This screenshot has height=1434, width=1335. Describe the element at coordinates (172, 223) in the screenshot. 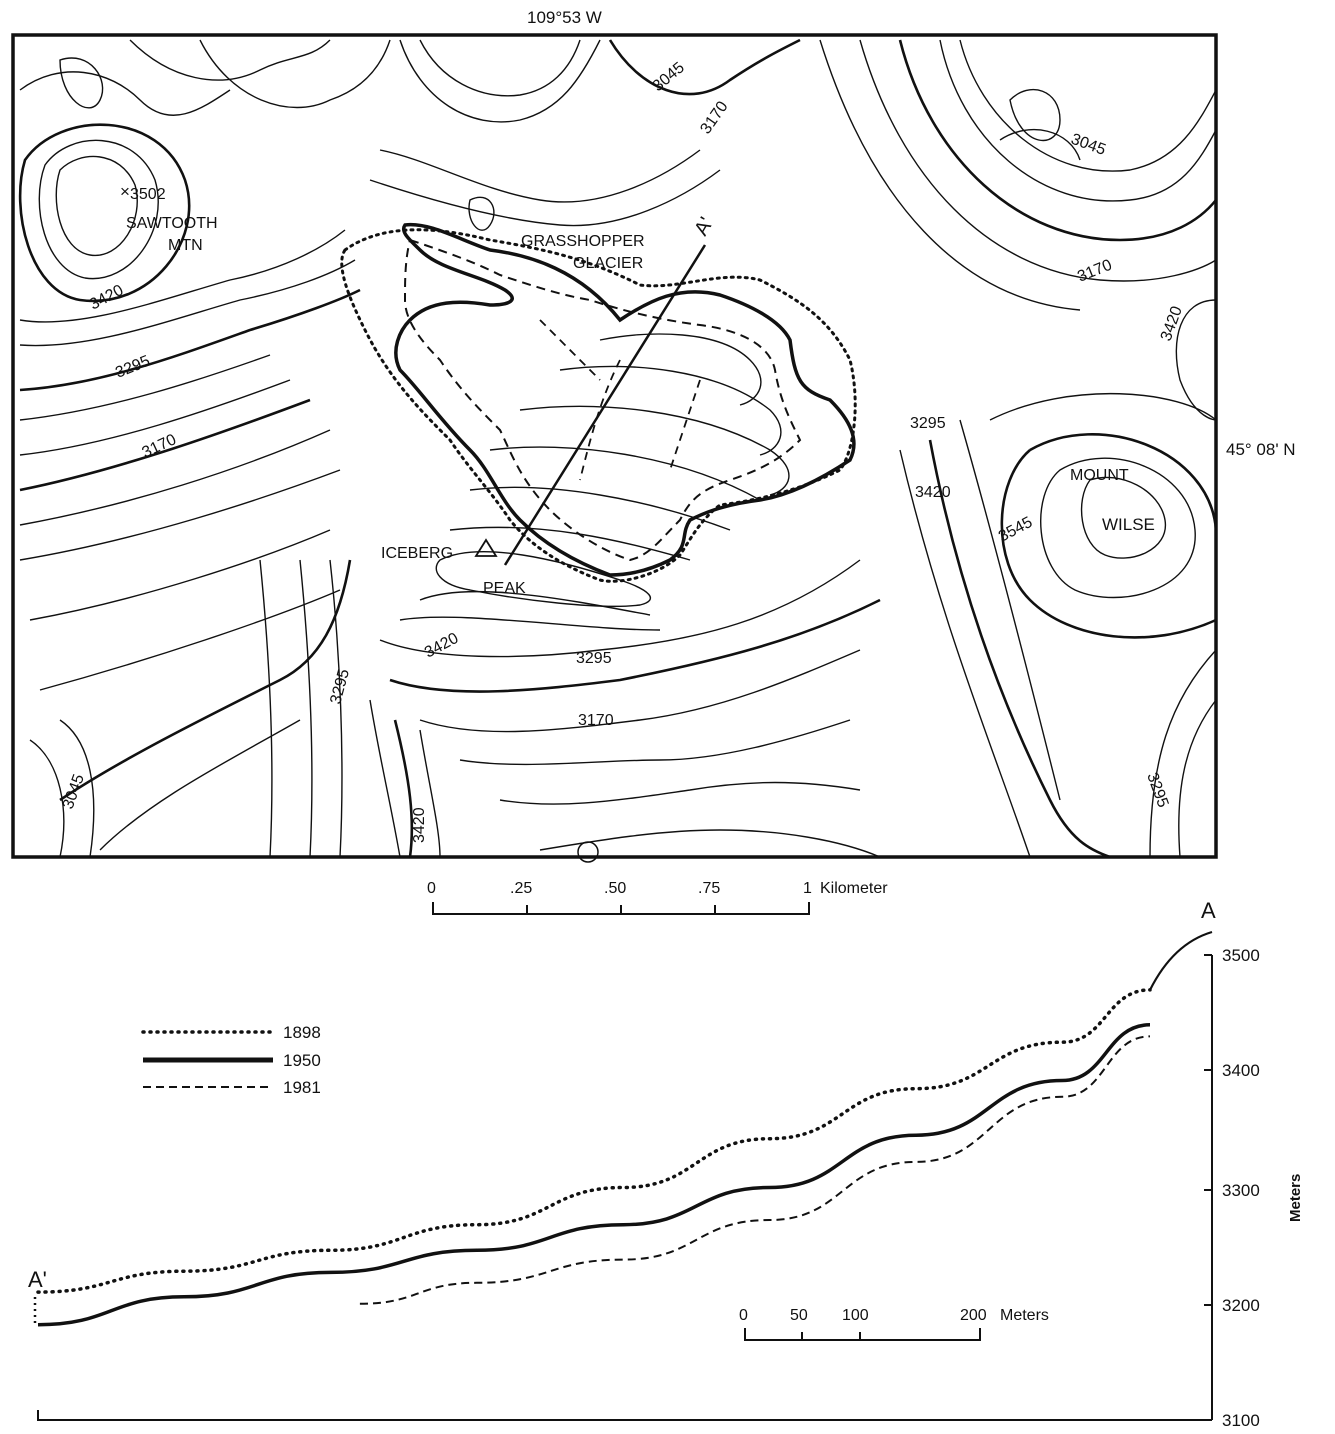

I see `place-label-sawtooth-1: SAWTOOTH` at that location.